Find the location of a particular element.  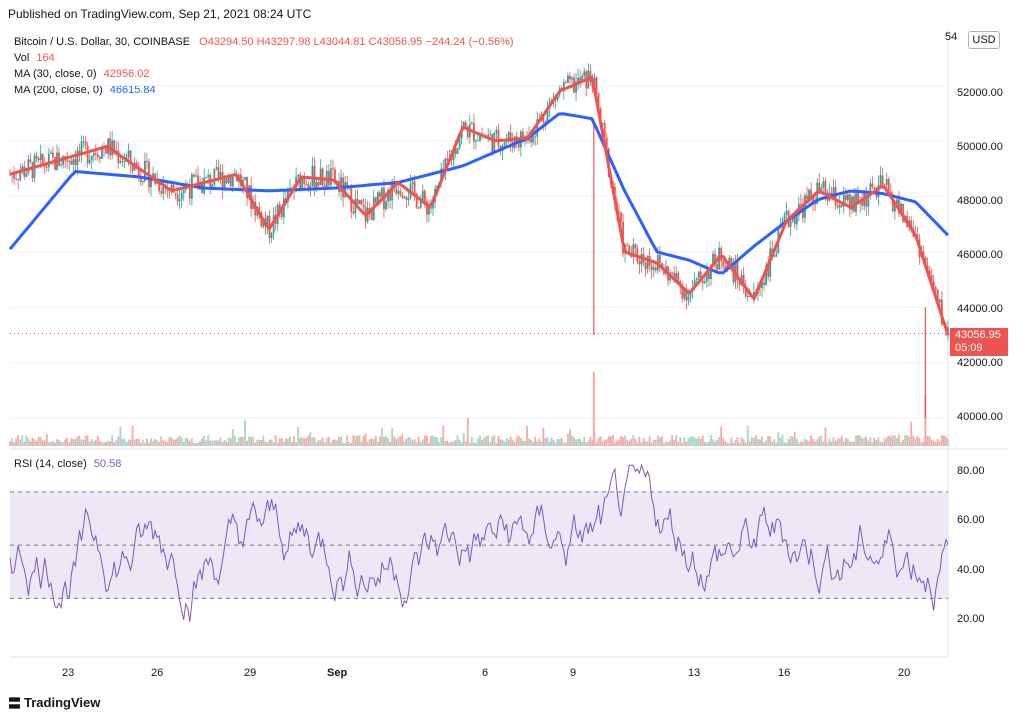

price-tick: 44000.00 is located at coordinates (980, 309).